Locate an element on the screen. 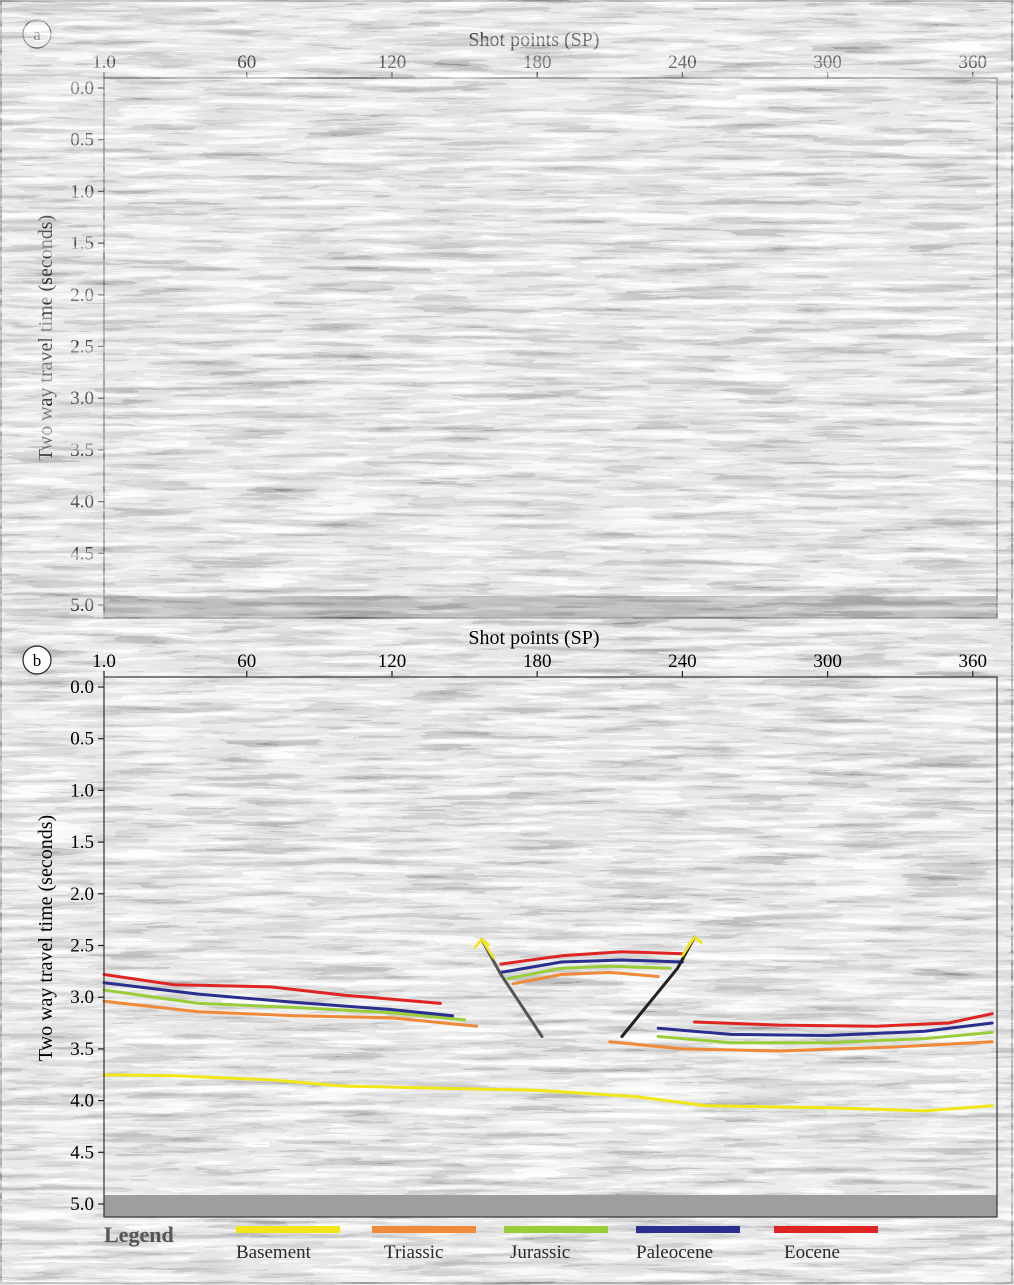 The height and width of the screenshot is (1285, 1014). legend-label: Basement is located at coordinates (273, 1253).